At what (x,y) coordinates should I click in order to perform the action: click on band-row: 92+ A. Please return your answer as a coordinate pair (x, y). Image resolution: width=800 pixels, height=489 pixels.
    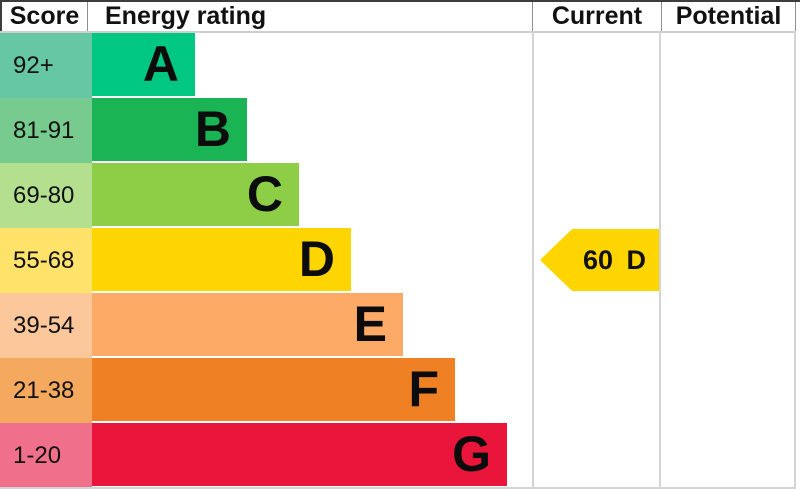
    Looking at the image, I should click on (266, 65).